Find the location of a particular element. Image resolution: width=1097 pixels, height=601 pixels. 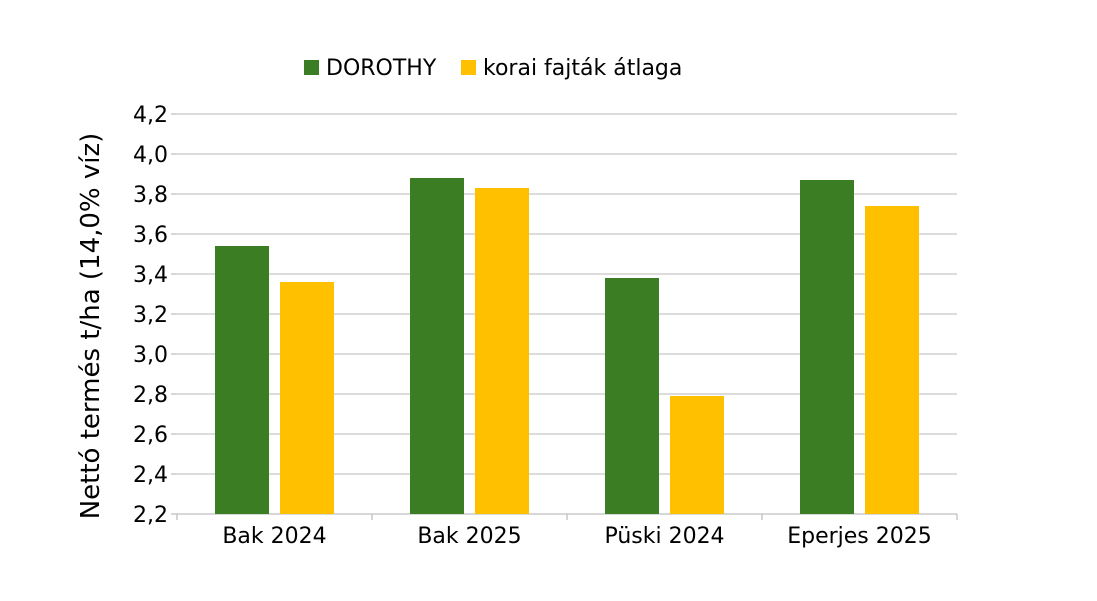

y-tick-label: 3,8 is located at coordinates (150, 195).